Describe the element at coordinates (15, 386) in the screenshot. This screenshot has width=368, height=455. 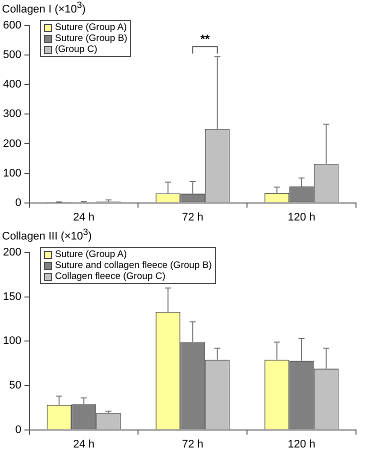
I see `y-tick-label: 50` at that location.